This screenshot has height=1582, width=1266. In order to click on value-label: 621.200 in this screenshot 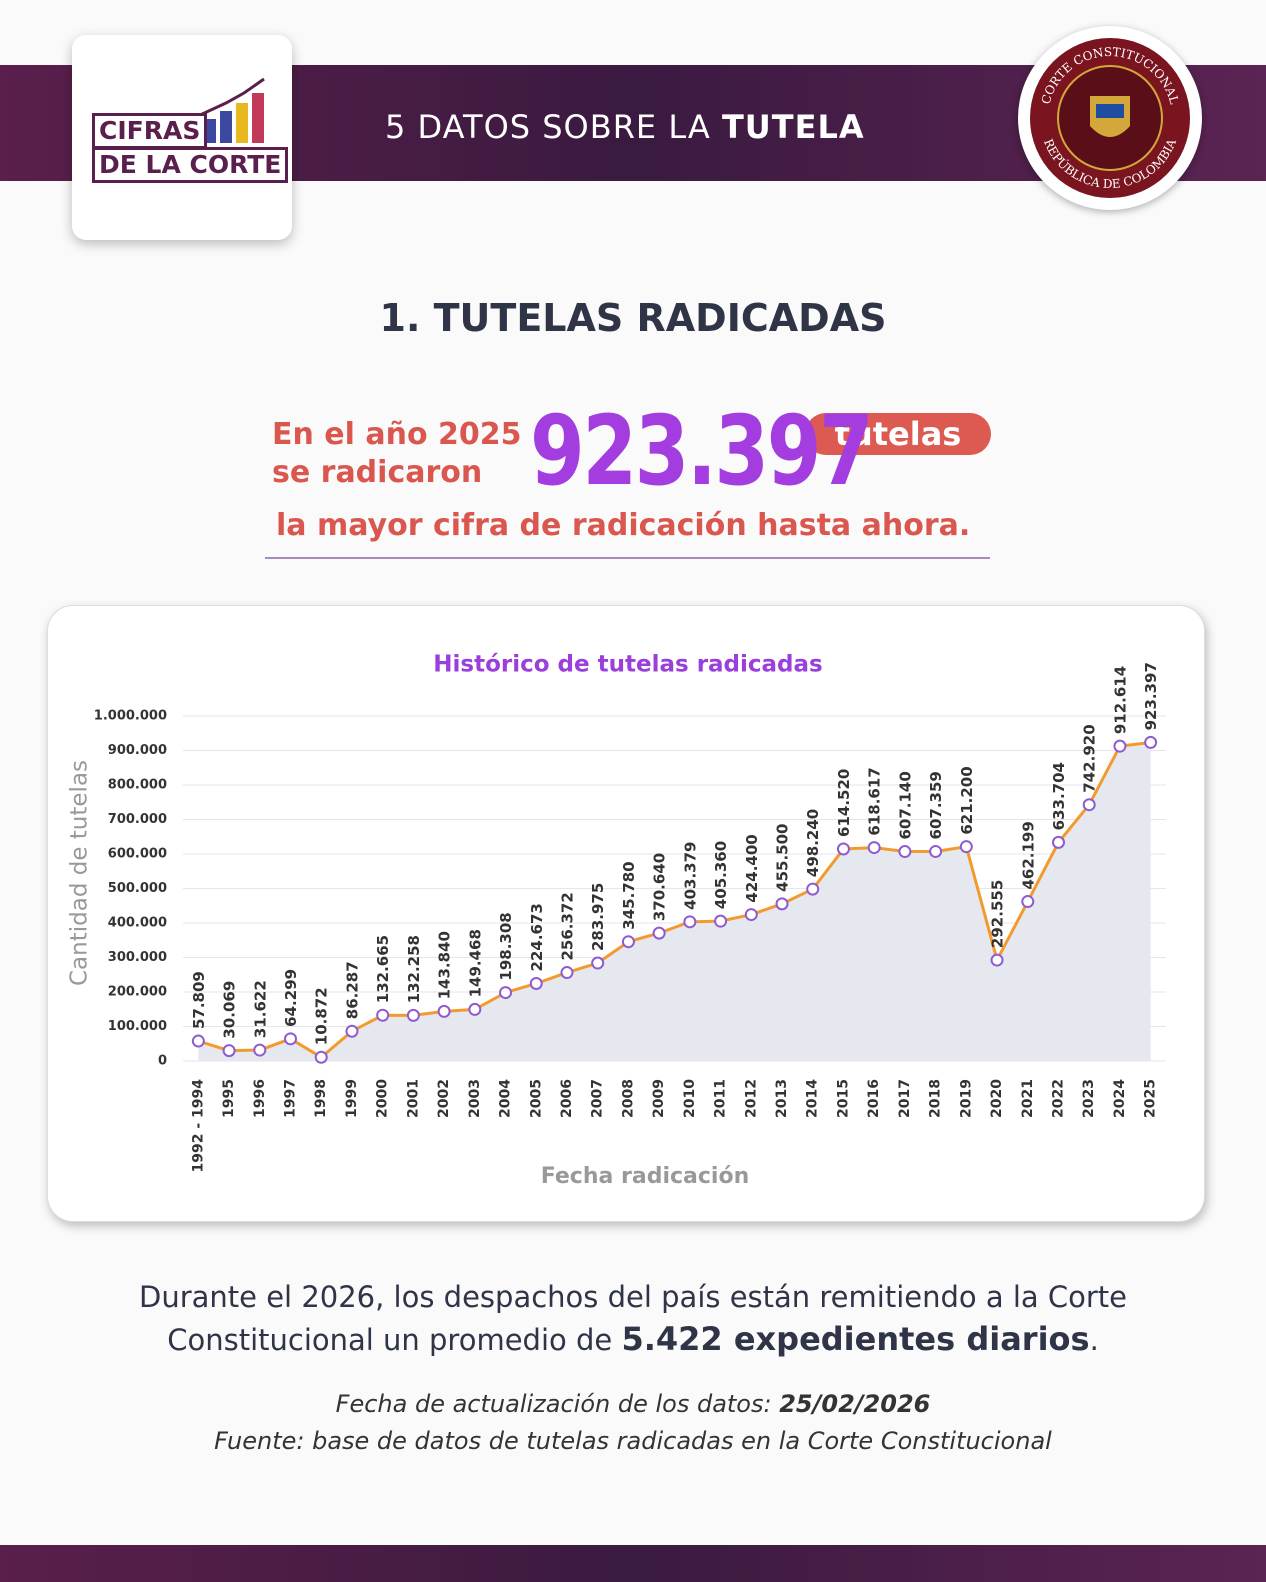, I will do `click(967, 800)`.